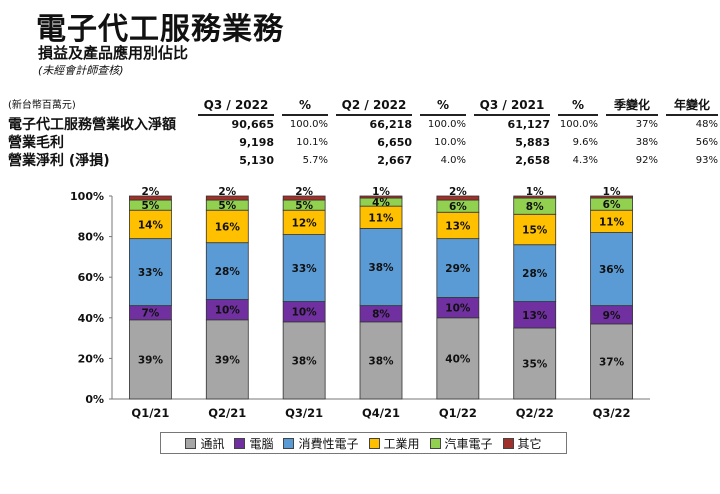 This screenshot has width=720, height=494. I want to click on legend-label: 其它, so click(529, 443).